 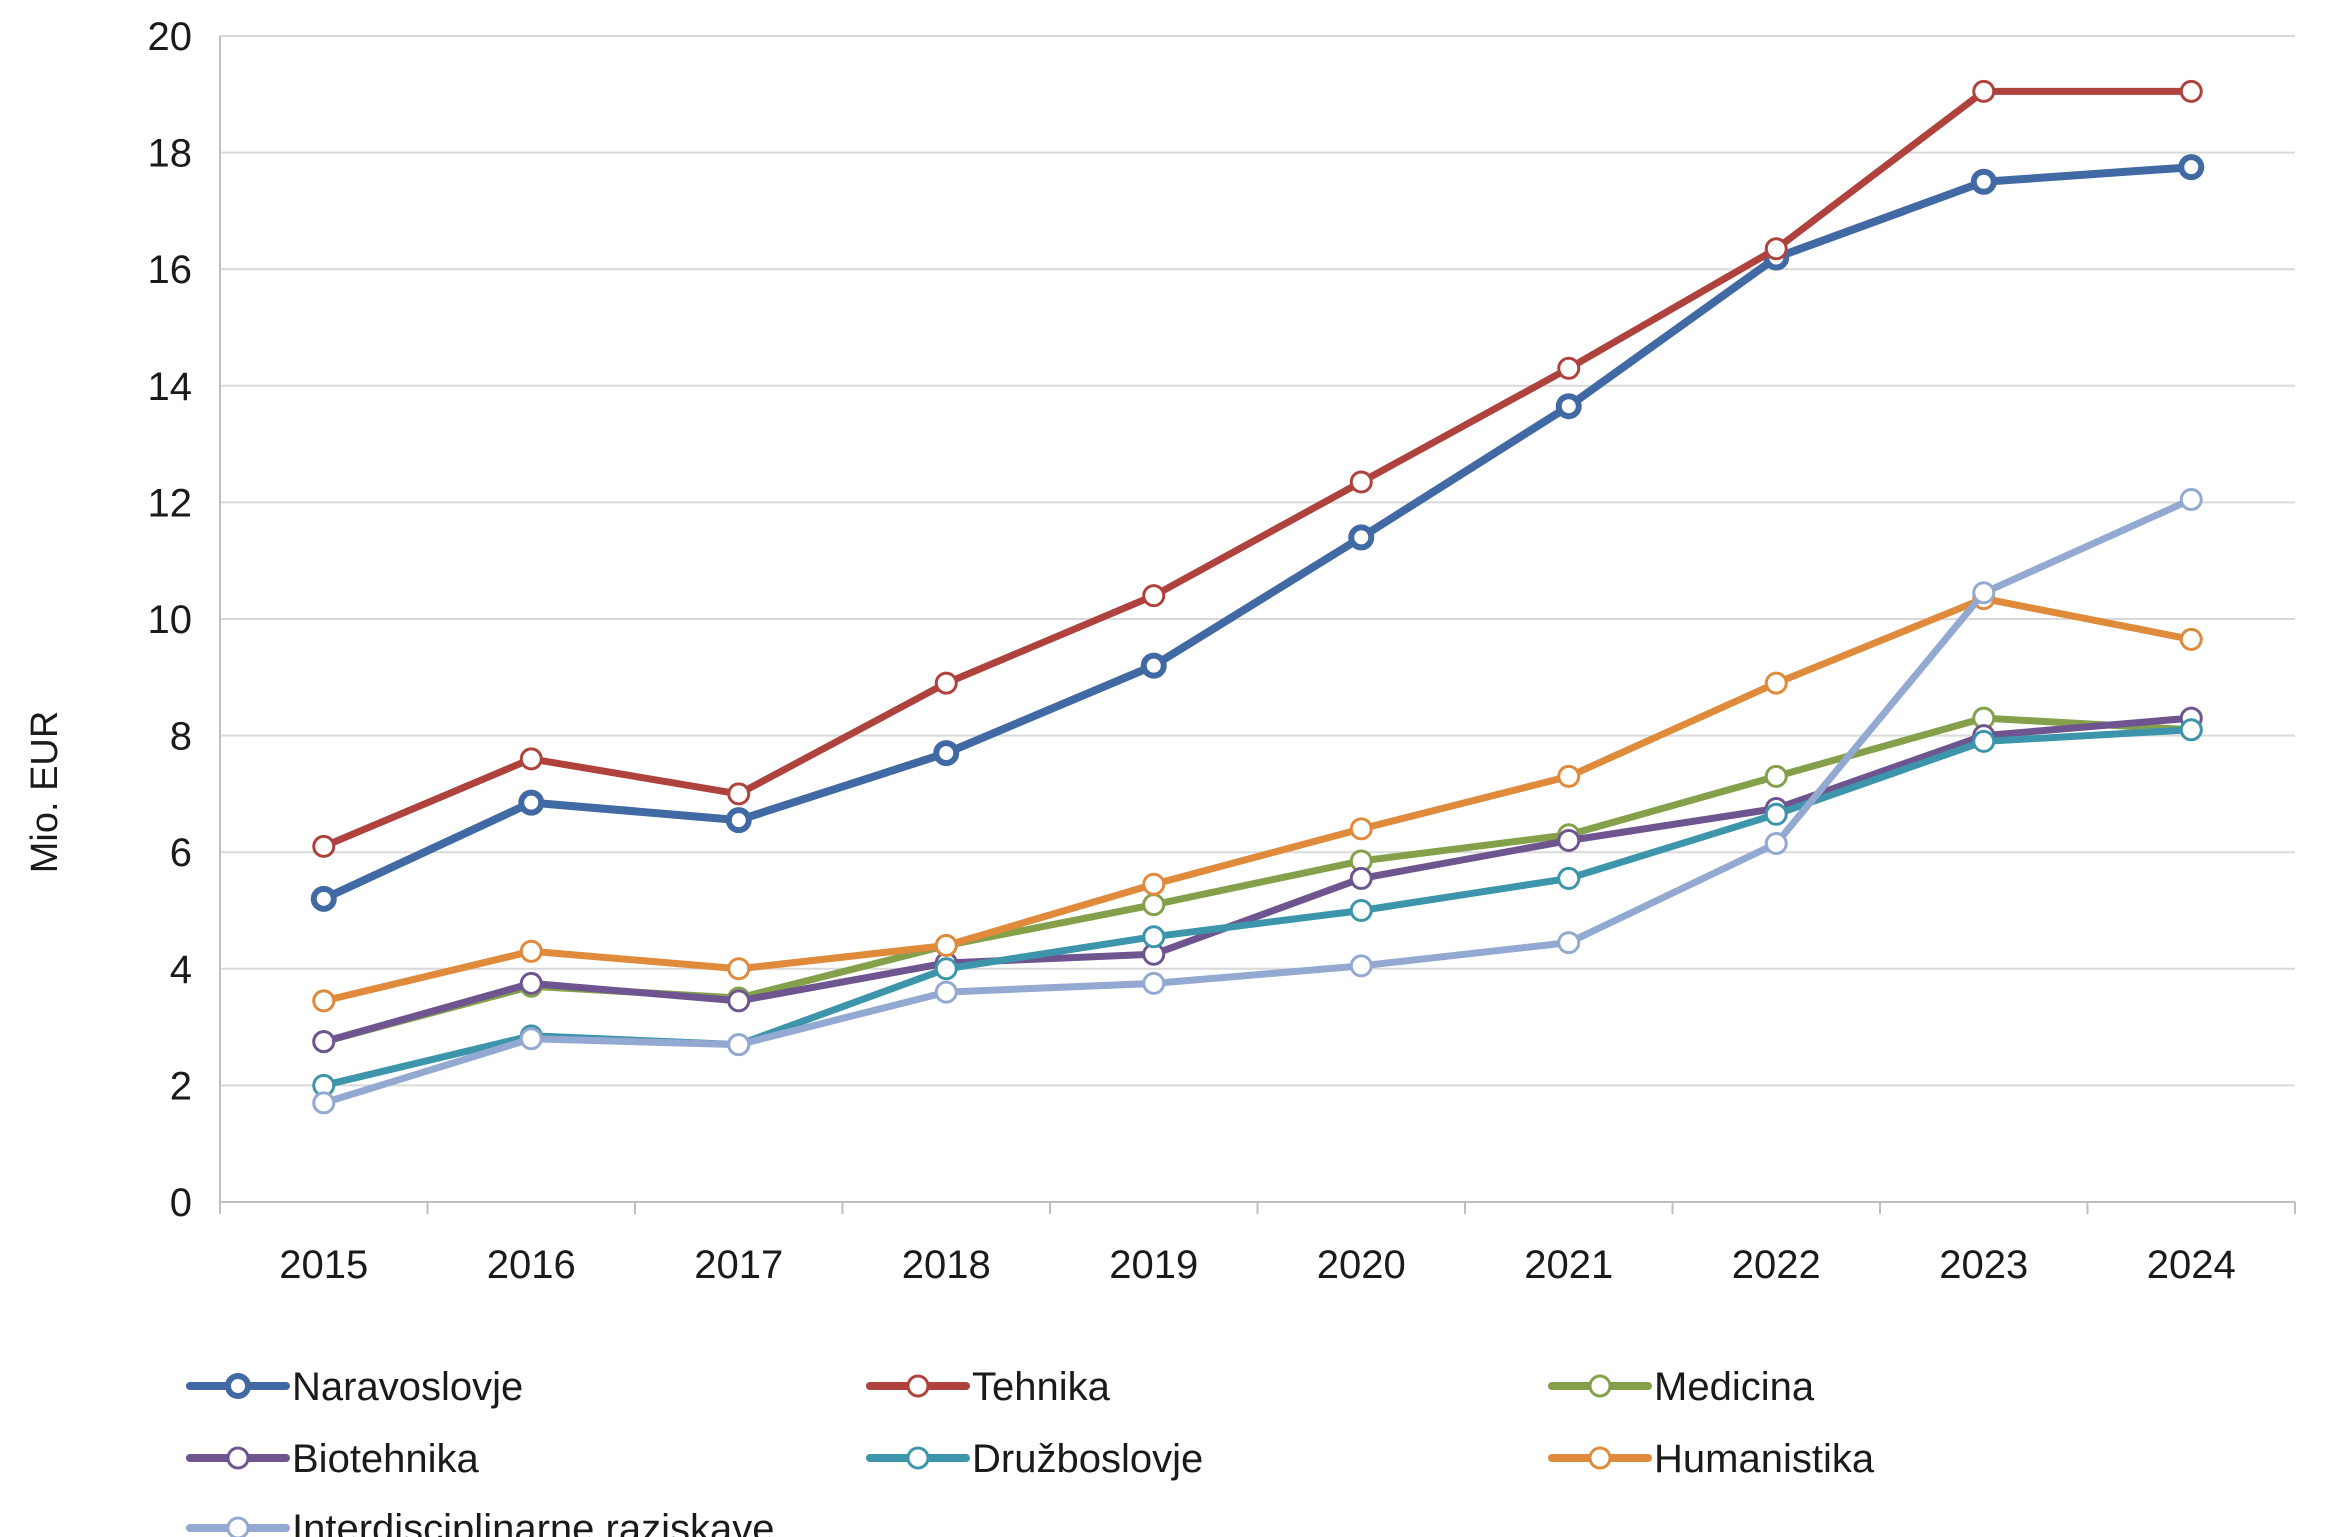 I want to click on y-tick-label: 4, so click(x=181, y=970).